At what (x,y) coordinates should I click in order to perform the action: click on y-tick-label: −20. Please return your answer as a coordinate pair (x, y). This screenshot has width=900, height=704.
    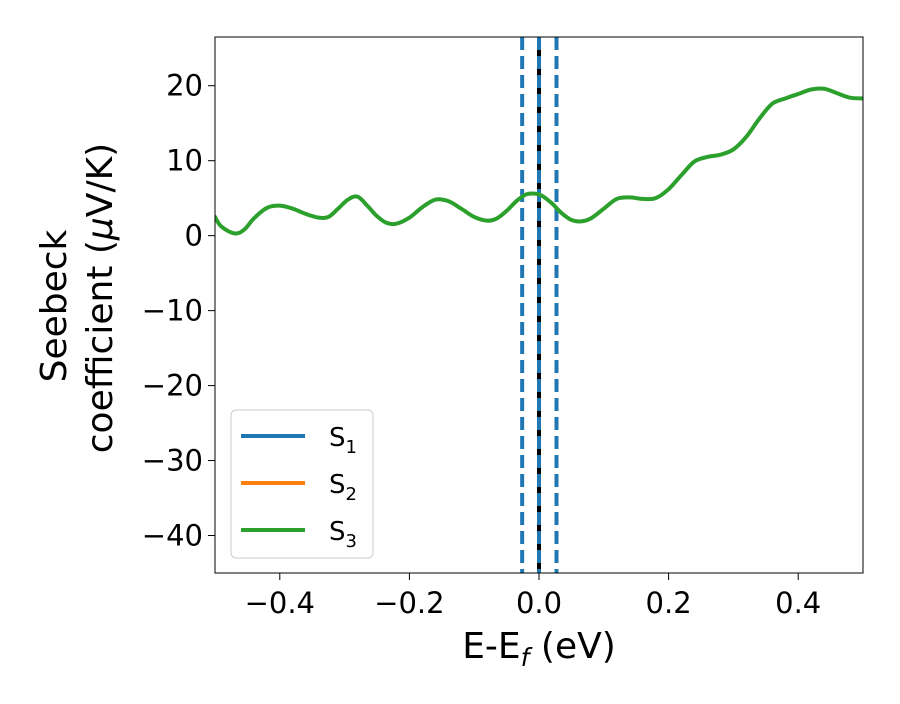
    Looking at the image, I should click on (172, 386).